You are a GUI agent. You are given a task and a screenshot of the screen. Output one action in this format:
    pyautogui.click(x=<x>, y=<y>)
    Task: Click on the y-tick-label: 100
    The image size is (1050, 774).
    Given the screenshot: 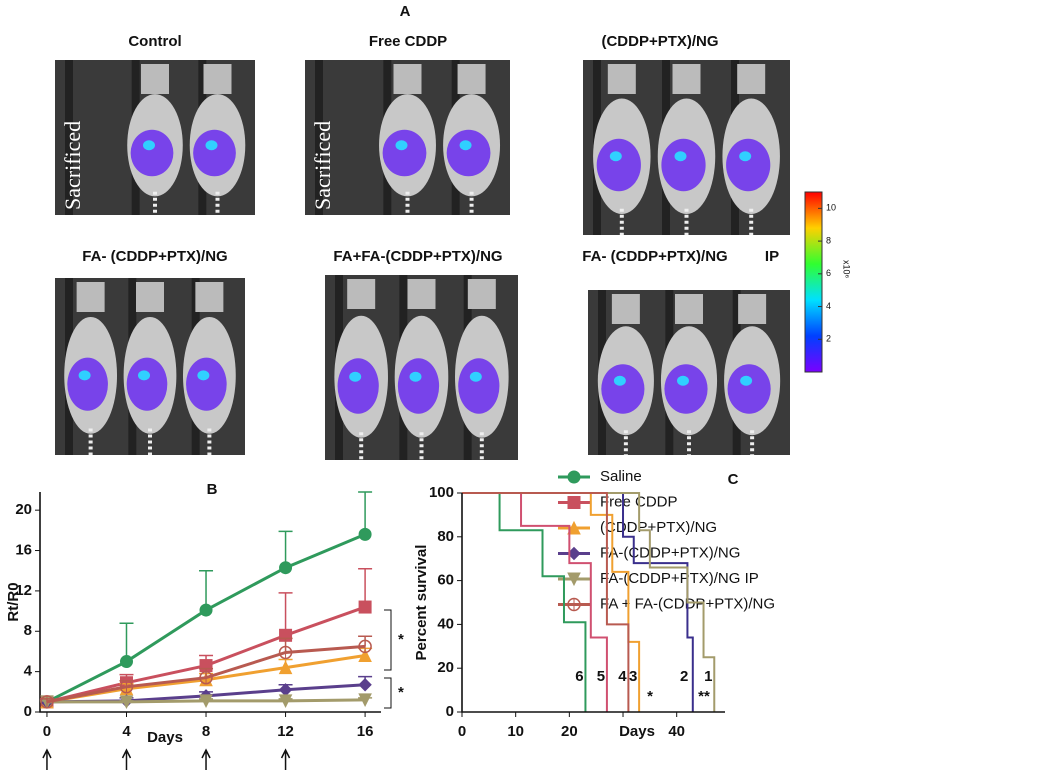 What is the action you would take?
    pyautogui.click(x=441, y=492)
    